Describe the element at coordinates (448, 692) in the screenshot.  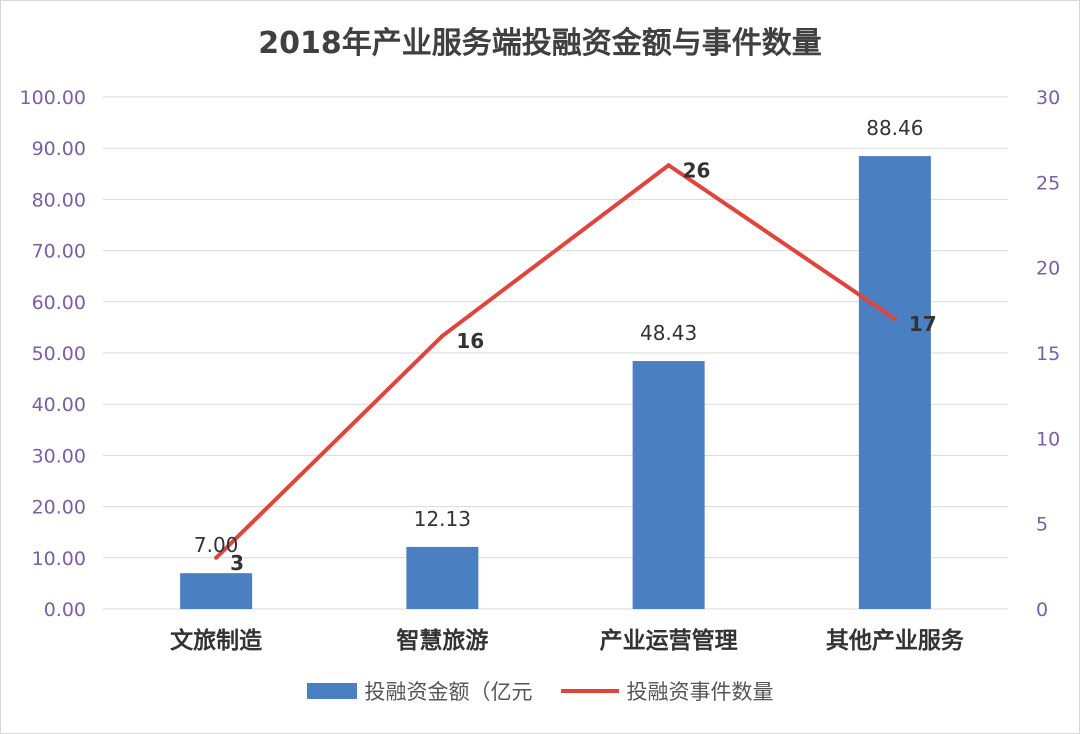
I see `legend-label-amount: 投融资金额（亿元` at that location.